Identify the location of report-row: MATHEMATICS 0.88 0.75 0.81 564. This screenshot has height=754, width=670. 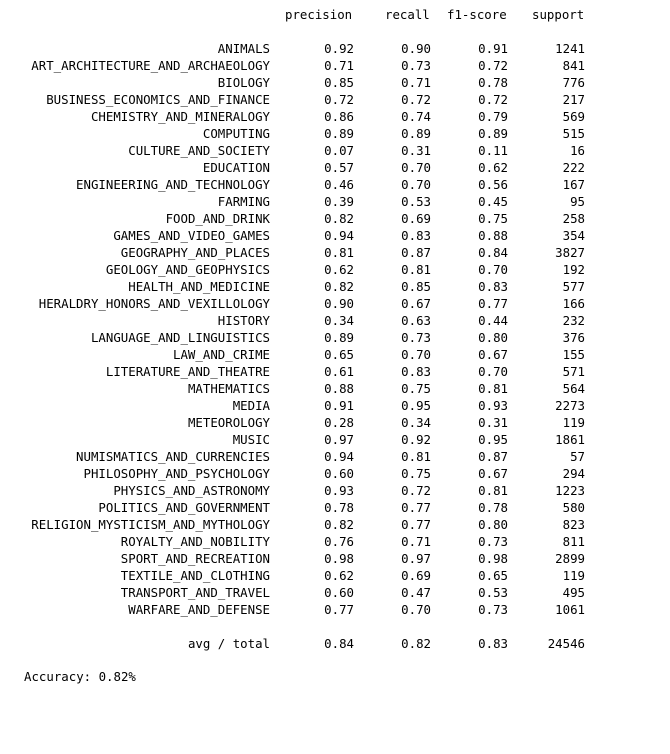
(335, 388).